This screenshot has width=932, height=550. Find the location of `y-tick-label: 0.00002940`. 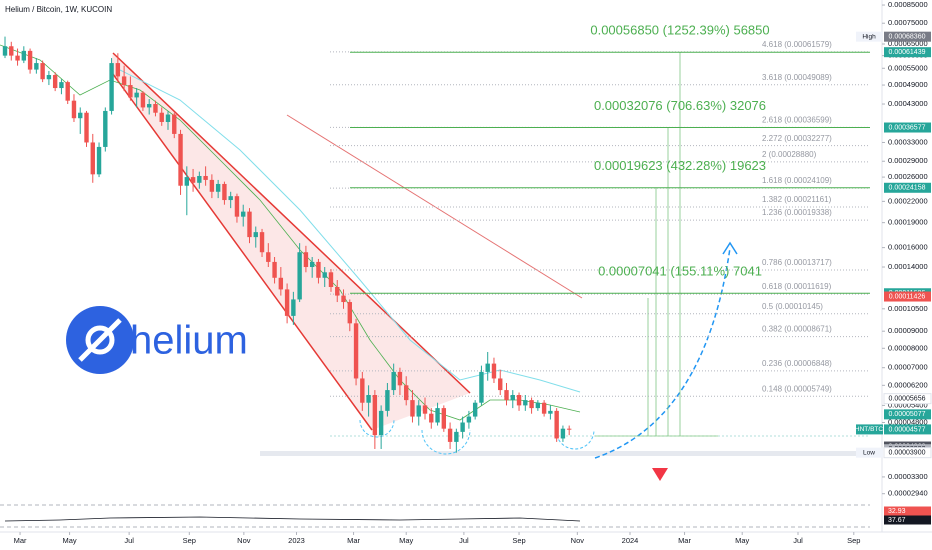

y-tick-label: 0.00002940 is located at coordinates (908, 493).